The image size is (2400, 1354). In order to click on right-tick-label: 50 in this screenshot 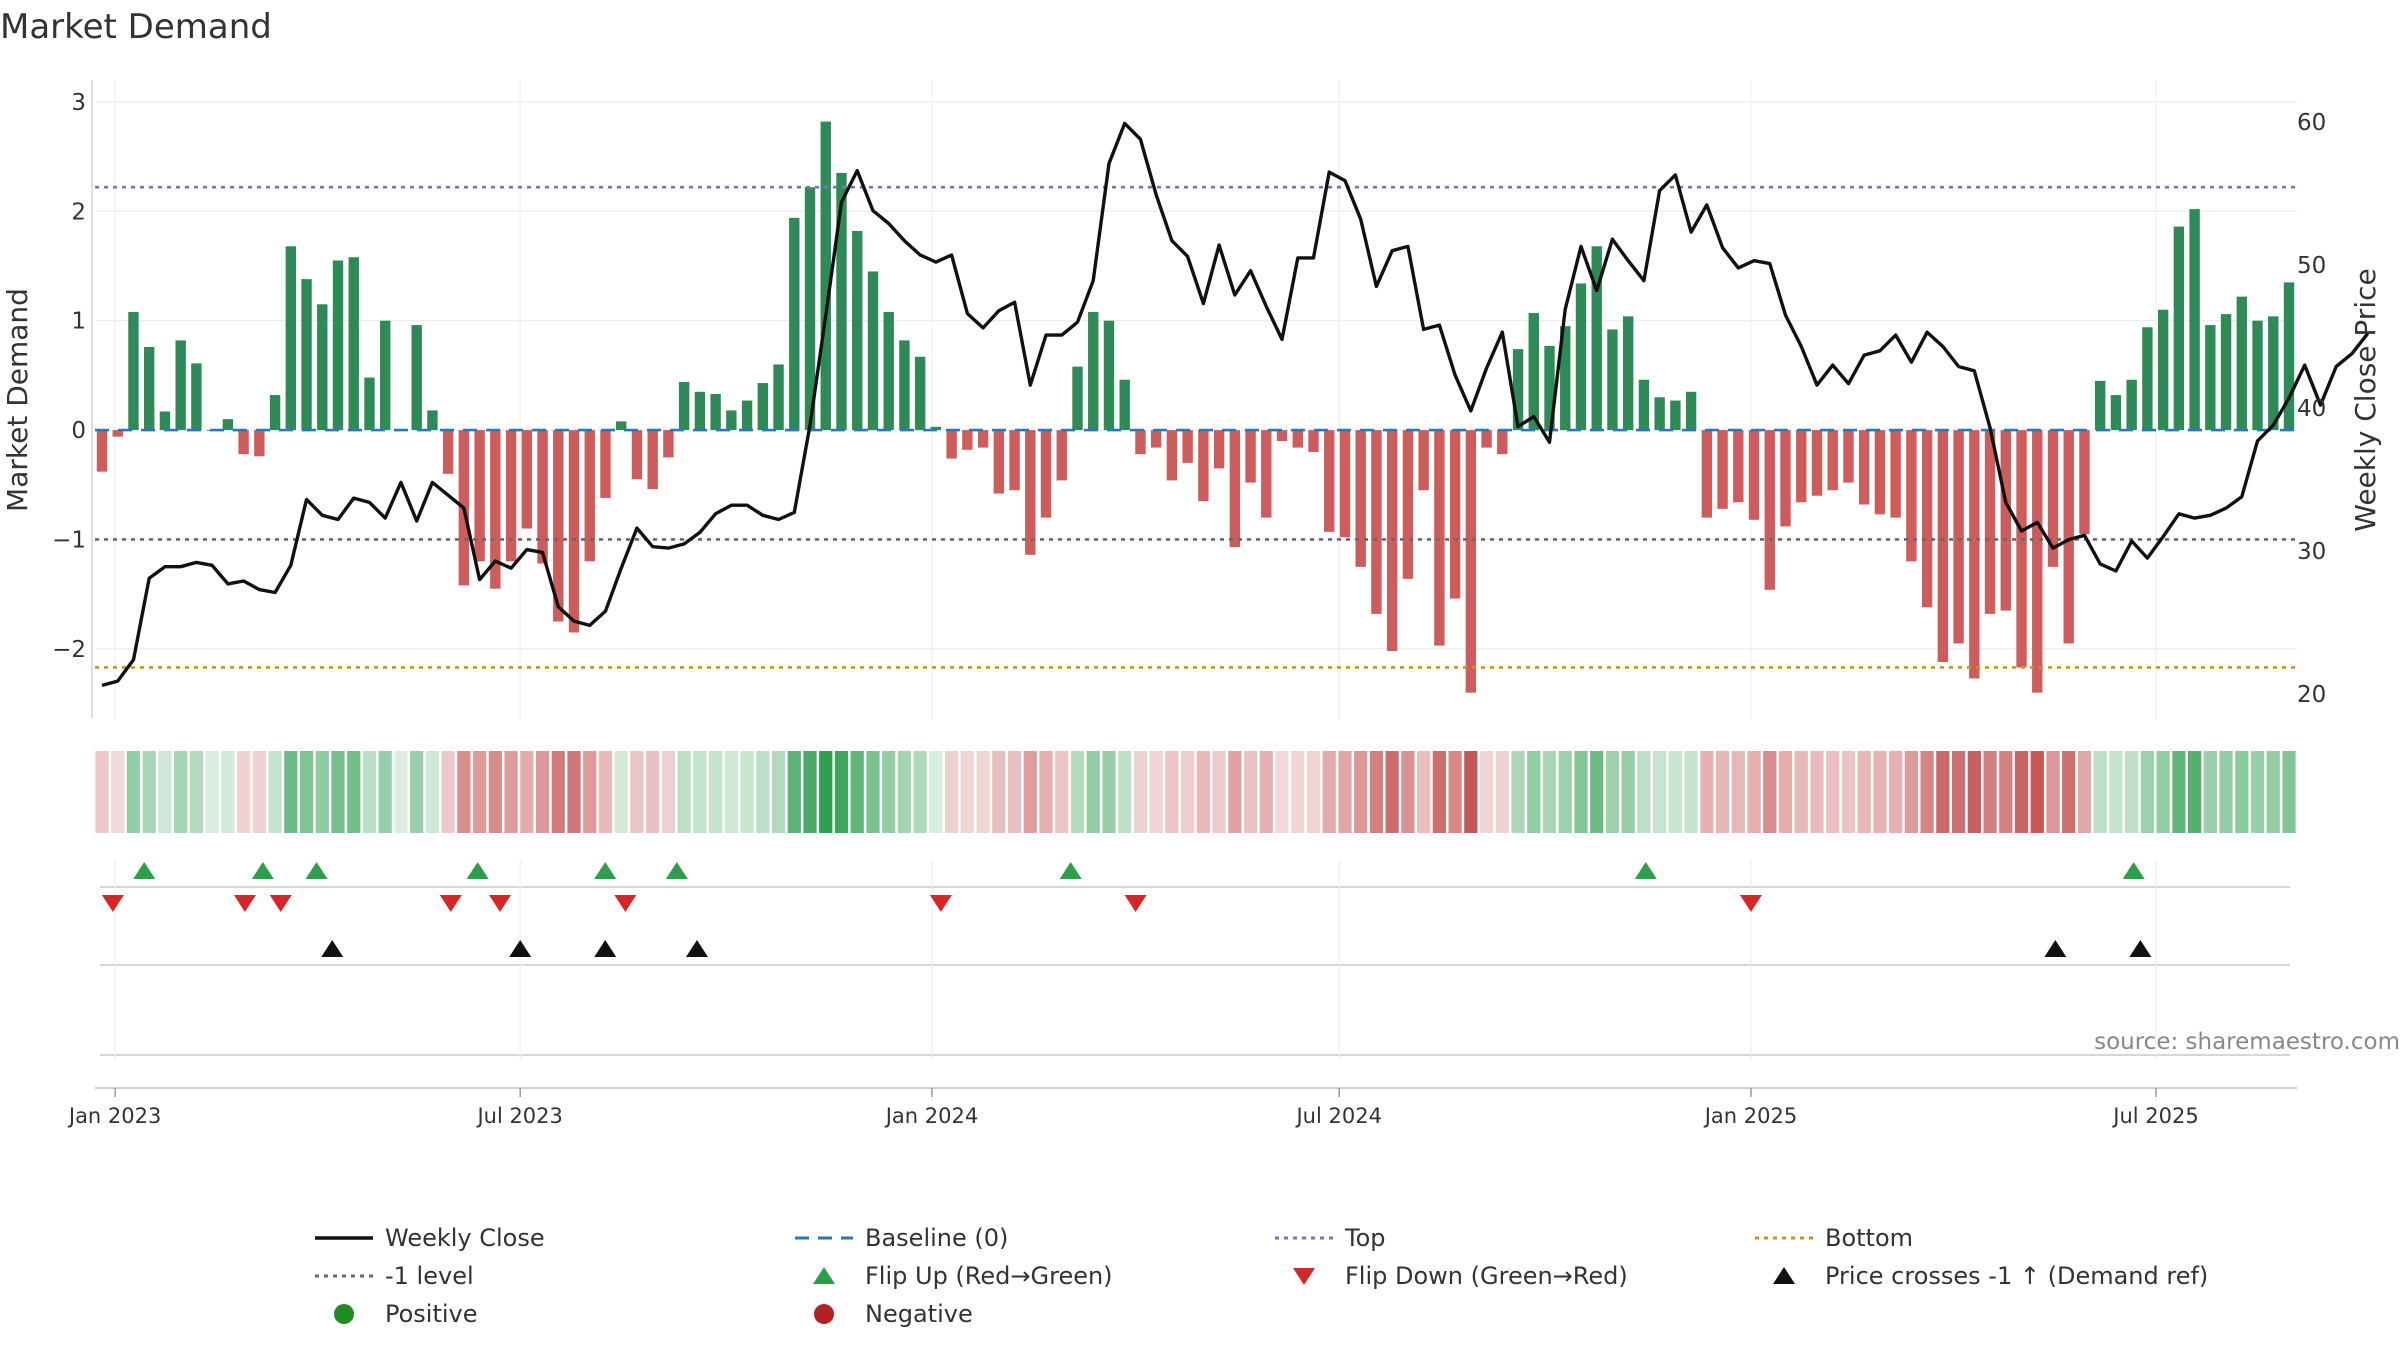, I will do `click(2311, 266)`.